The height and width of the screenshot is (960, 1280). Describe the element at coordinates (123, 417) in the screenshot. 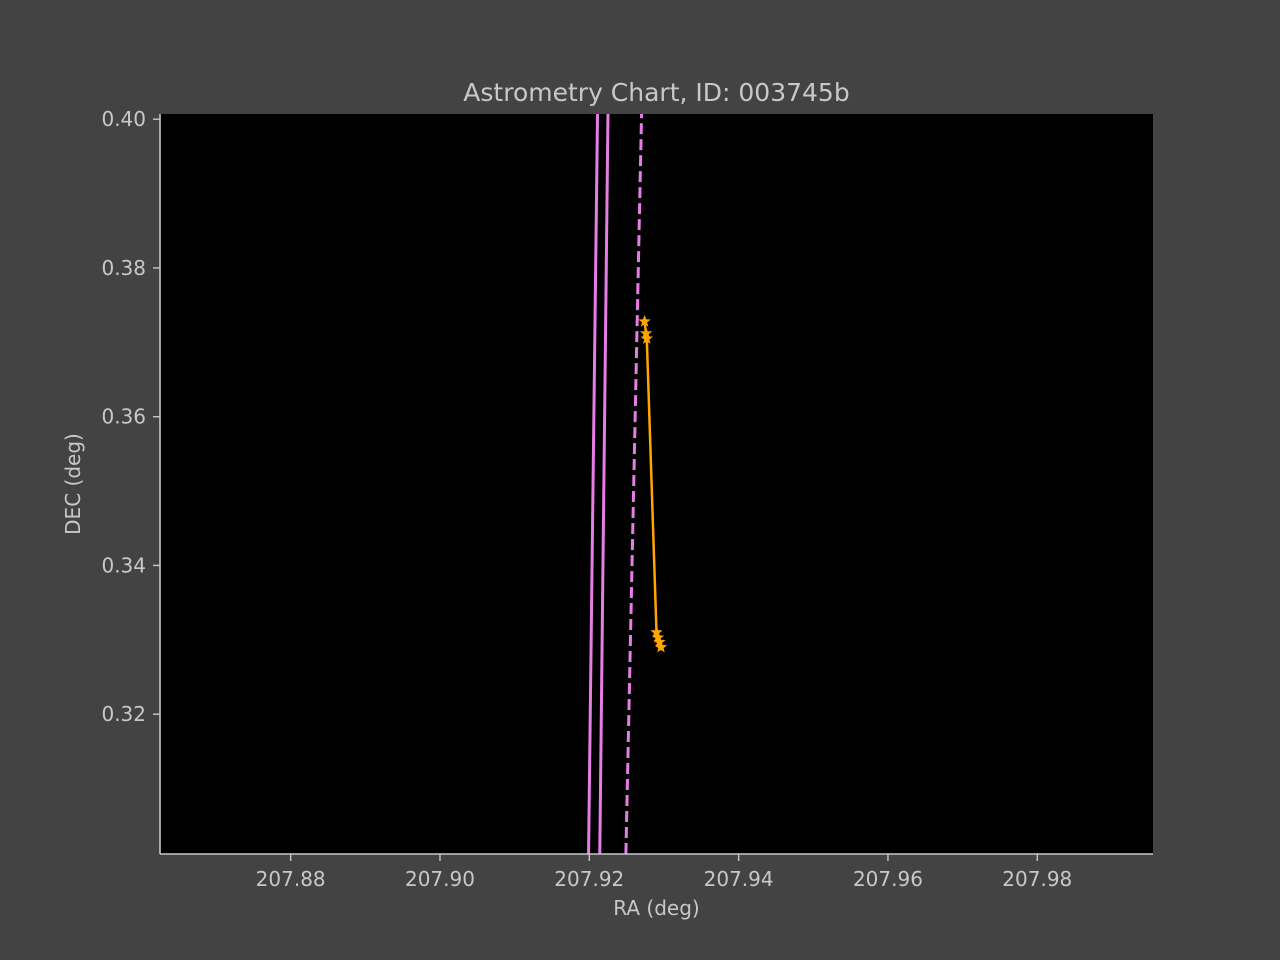

I see `y-tick-label: 0.36` at that location.